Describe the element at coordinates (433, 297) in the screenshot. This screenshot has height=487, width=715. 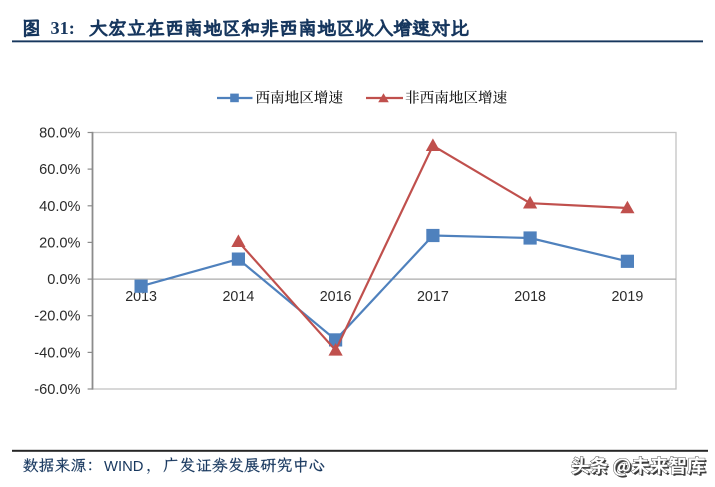
I see `svg-text: 2017` at that location.